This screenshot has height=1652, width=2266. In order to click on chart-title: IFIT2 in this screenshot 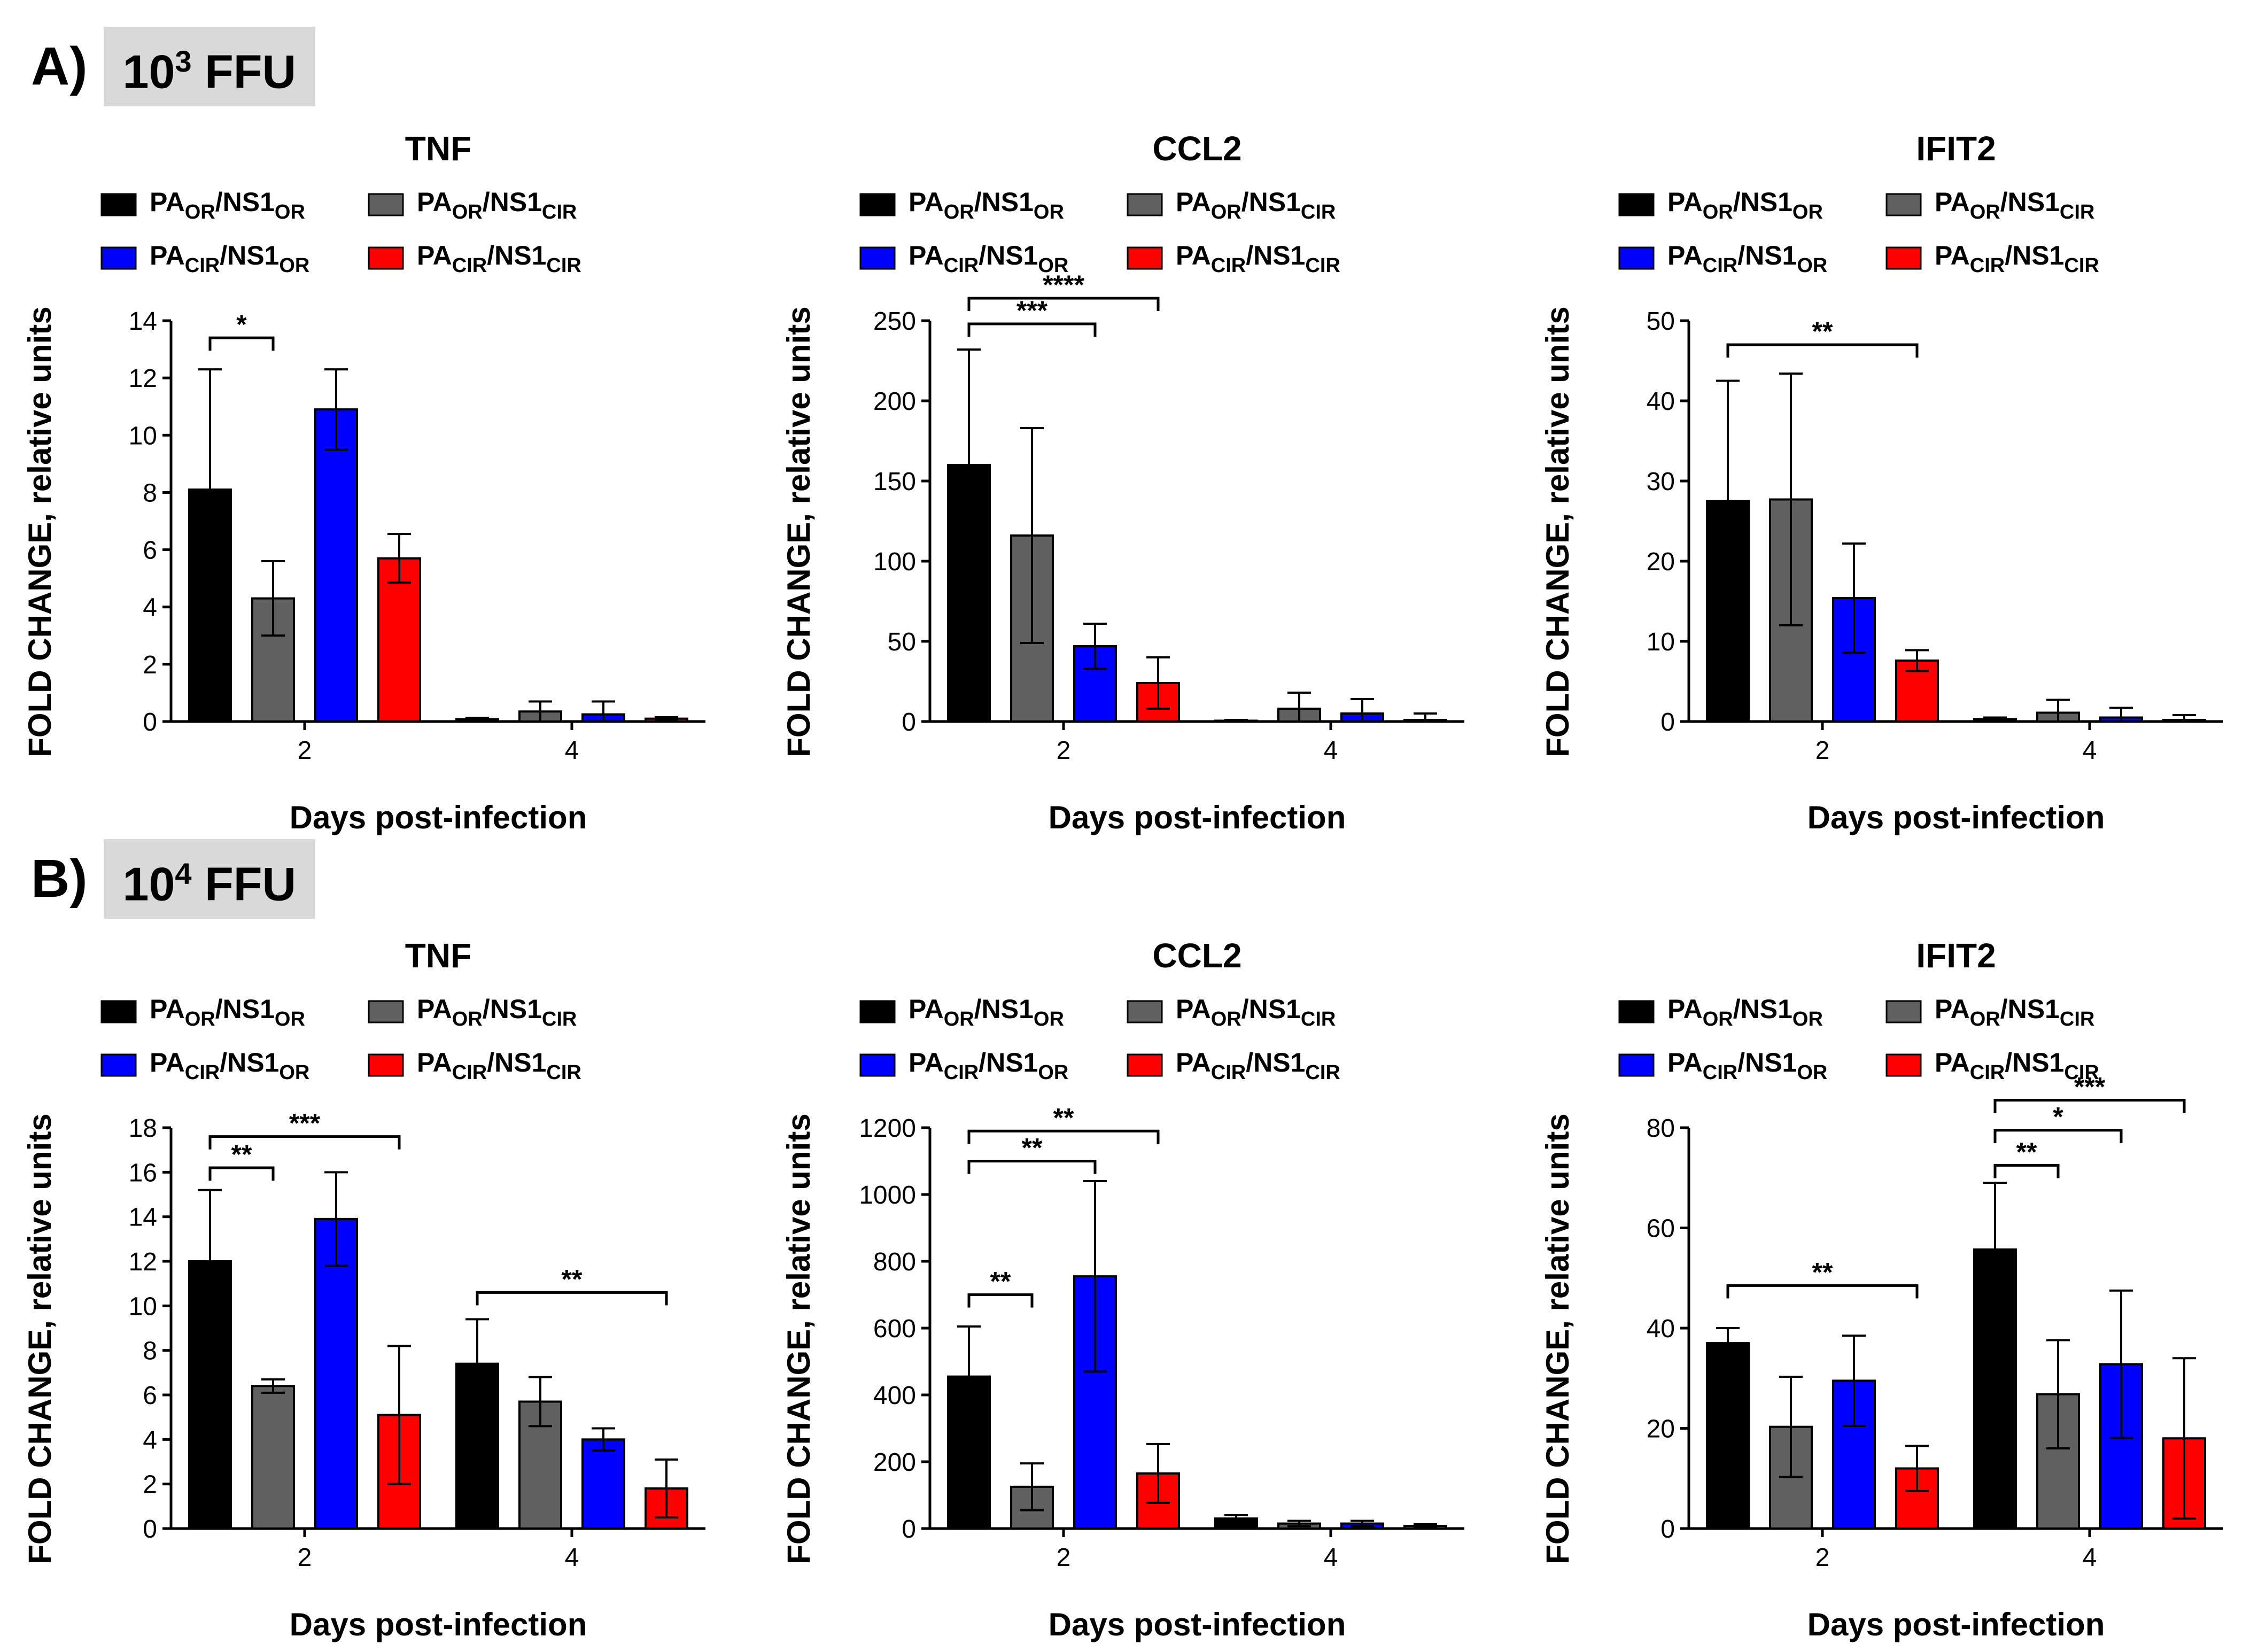, I will do `click(1956, 148)`.